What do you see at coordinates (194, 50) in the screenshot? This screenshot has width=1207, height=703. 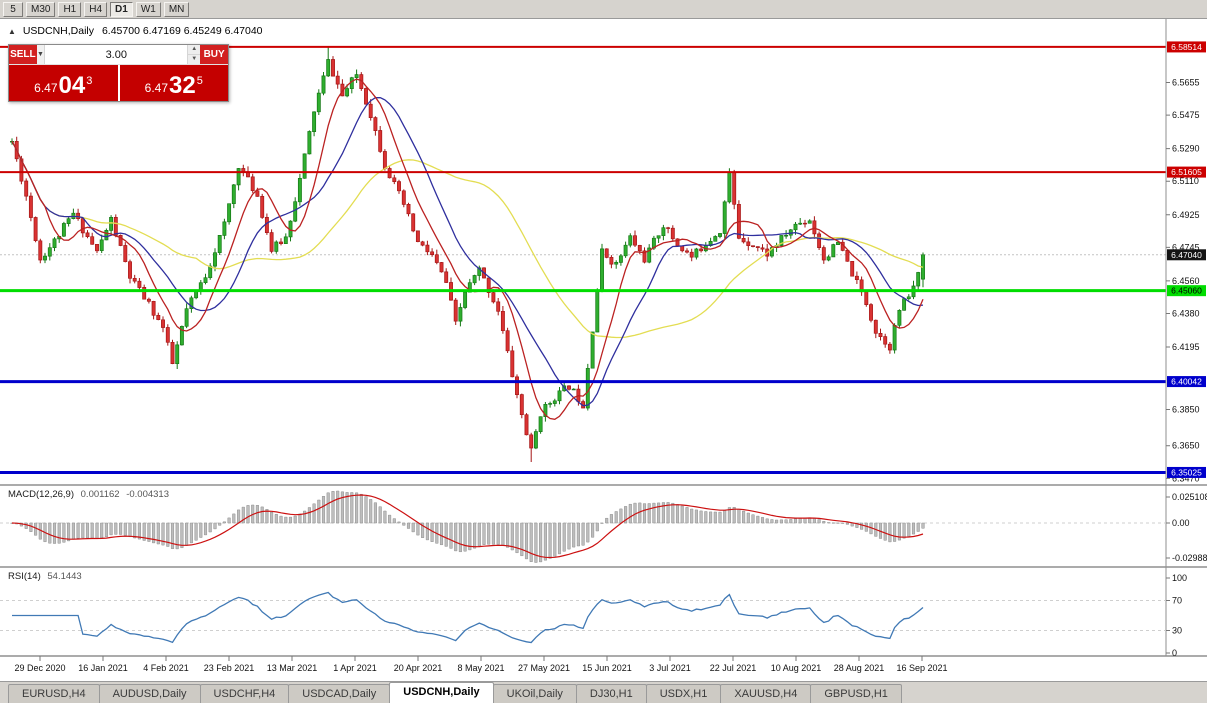 I see `lot-increase-button: ▲` at bounding box center [194, 50].